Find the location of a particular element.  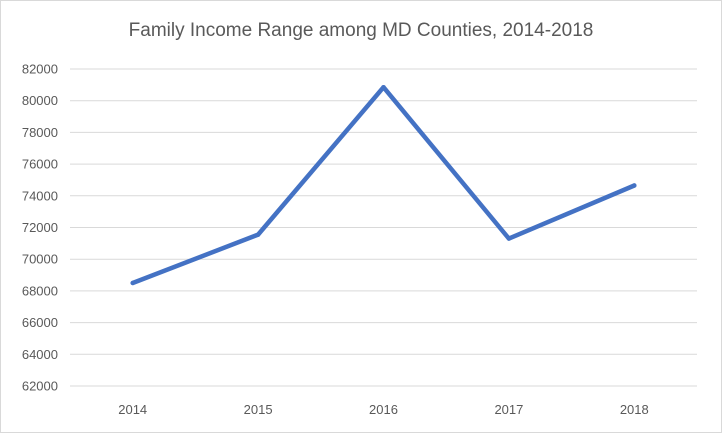

y-tick-label: 74000 is located at coordinates (40, 195).